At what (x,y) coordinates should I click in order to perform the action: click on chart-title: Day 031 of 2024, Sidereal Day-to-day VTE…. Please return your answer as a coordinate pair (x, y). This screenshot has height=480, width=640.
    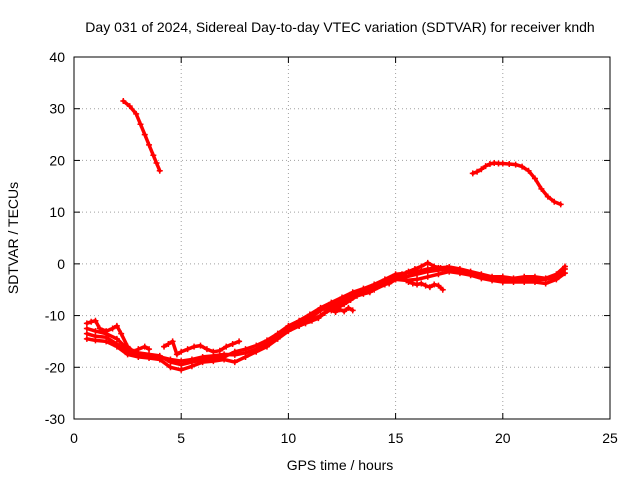
    Looking at the image, I should click on (339, 27).